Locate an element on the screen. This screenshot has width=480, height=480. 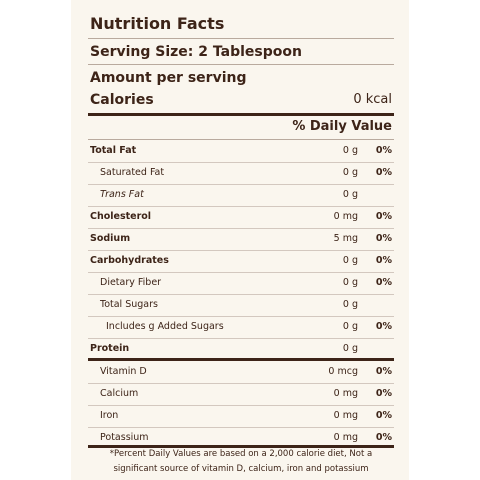
nutrient-name: Calcium is located at coordinates (119, 393).